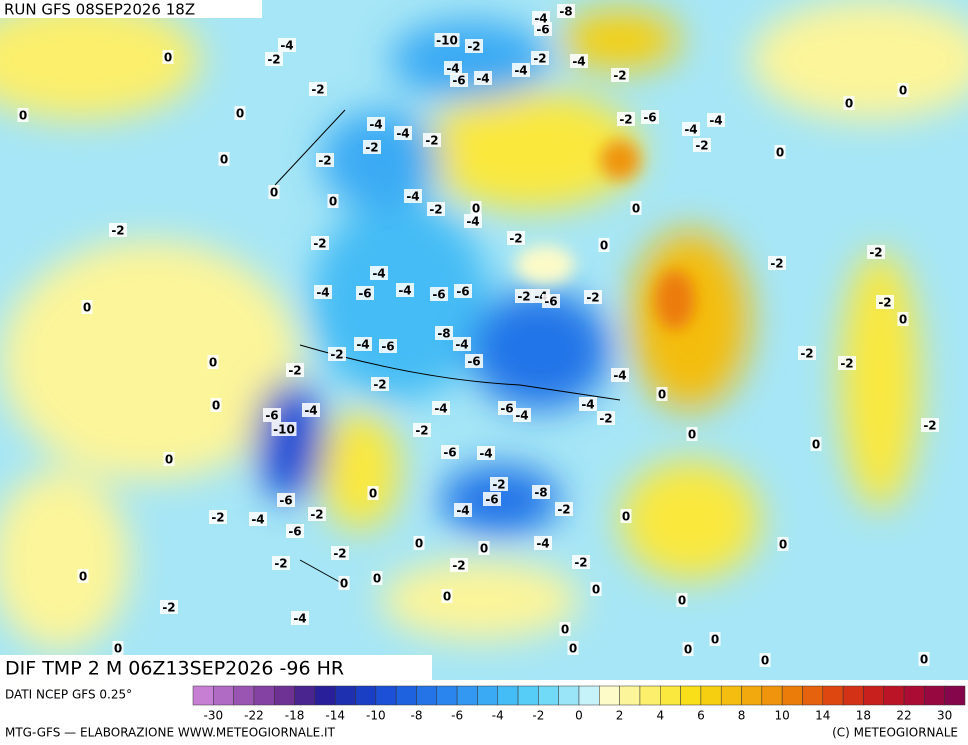  What do you see at coordinates (895, 733) in the screenshot?
I see `footer-right: (C) METEOGIORNALE` at bounding box center [895, 733].